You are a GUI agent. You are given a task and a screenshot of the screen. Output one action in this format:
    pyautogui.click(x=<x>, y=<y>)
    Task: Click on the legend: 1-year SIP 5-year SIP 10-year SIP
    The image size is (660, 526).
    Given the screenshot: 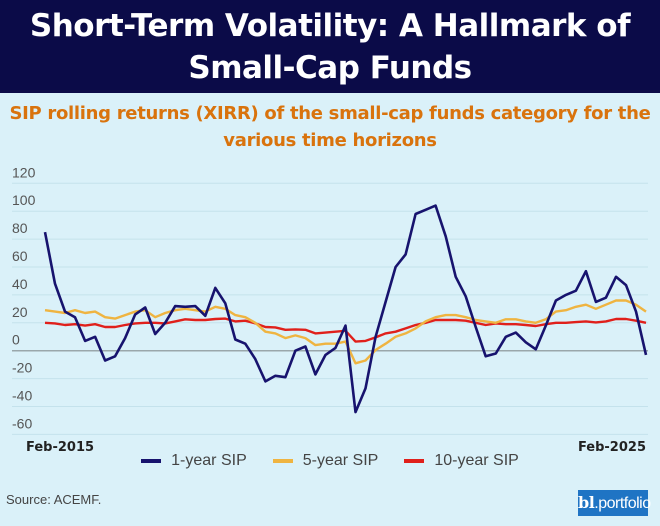 What is the action you would take?
    pyautogui.click(x=330, y=461)
    